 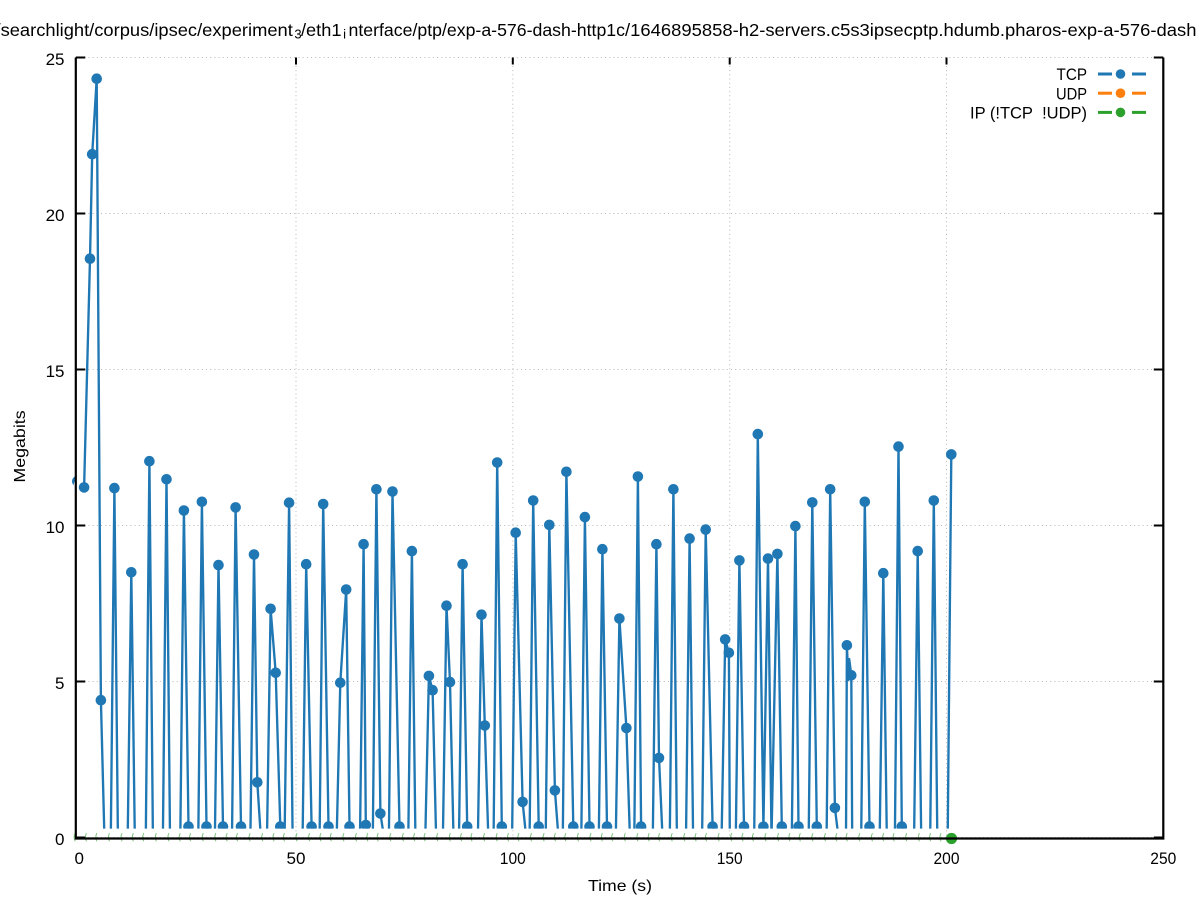 I want to click on svg-text: 100, so click(x=513, y=858).